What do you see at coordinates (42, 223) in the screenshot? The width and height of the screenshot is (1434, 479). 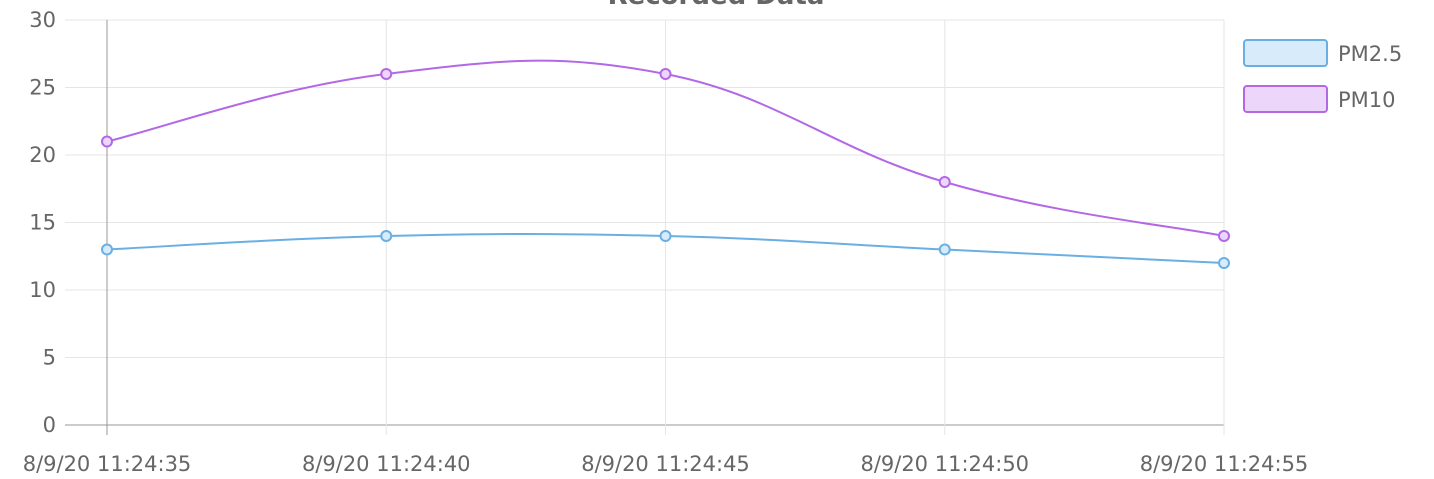 I see `y-tick-label: 15` at bounding box center [42, 223].